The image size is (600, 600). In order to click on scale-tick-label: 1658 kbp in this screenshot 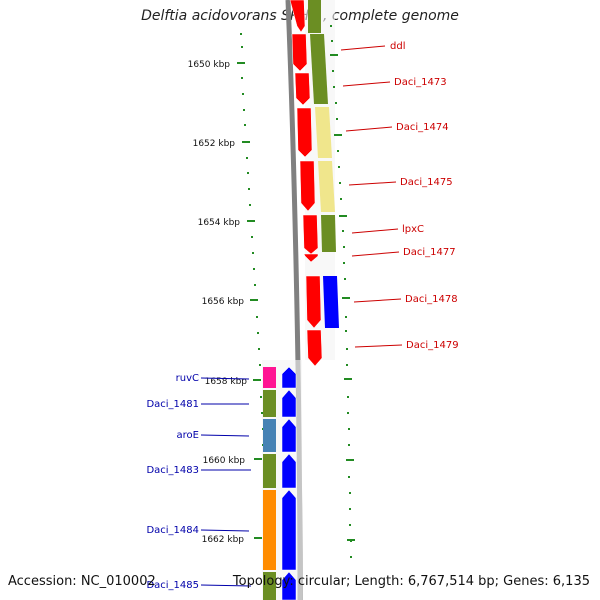, I will do `click(226, 382)`.